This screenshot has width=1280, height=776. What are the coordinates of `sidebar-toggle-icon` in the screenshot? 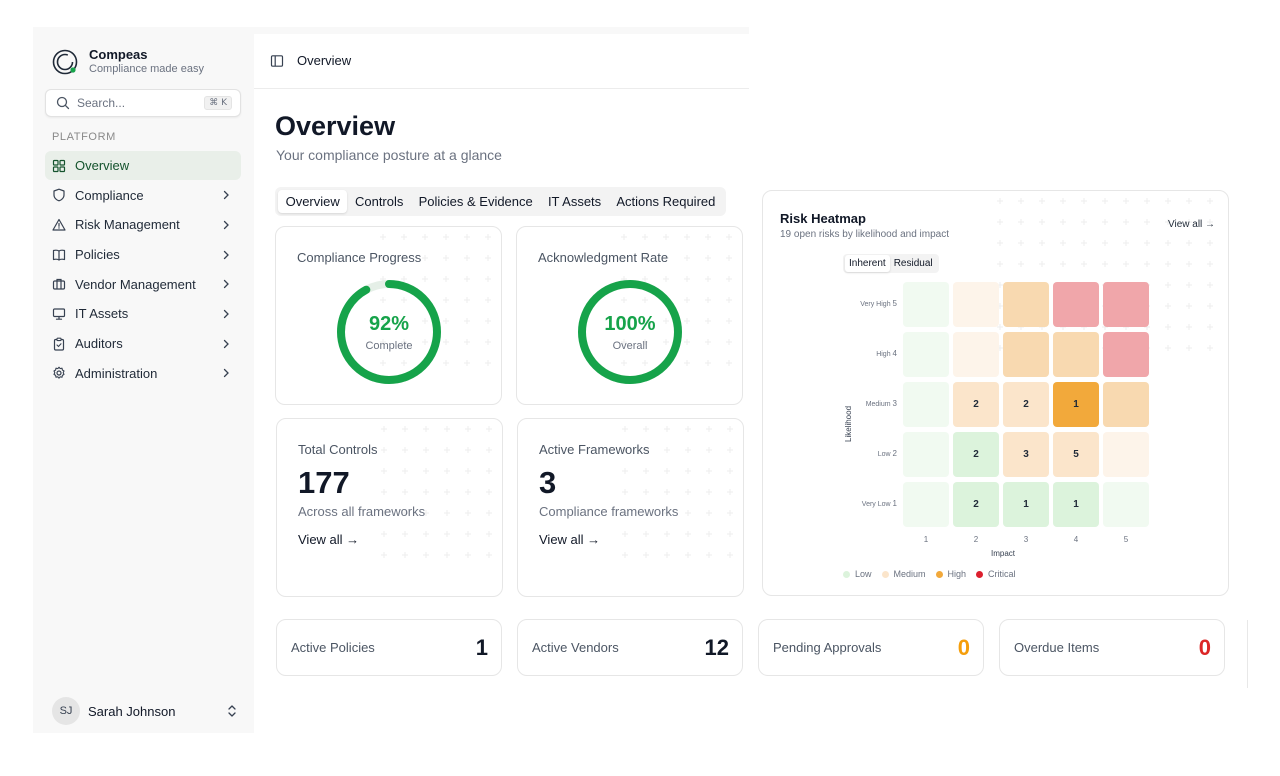 It's located at (277, 61).